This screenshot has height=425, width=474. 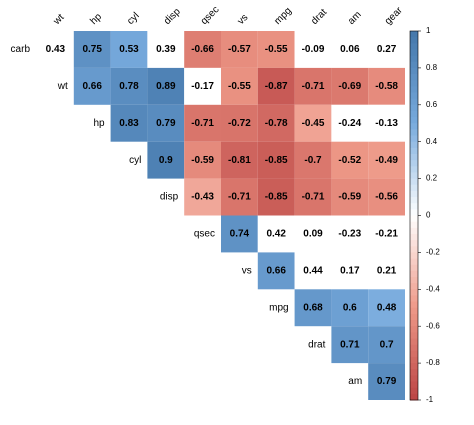 What do you see at coordinates (433, 288) in the screenshot?
I see `colorbar-tick-label: -0.4` at bounding box center [433, 288].